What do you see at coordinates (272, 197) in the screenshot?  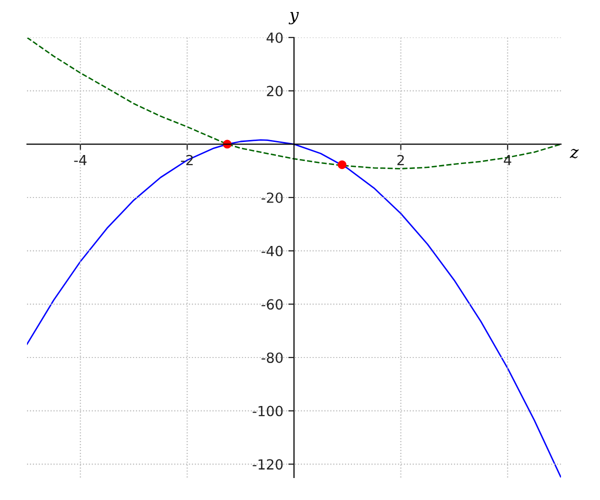 I see `y-tick-label: -20` at bounding box center [272, 197].